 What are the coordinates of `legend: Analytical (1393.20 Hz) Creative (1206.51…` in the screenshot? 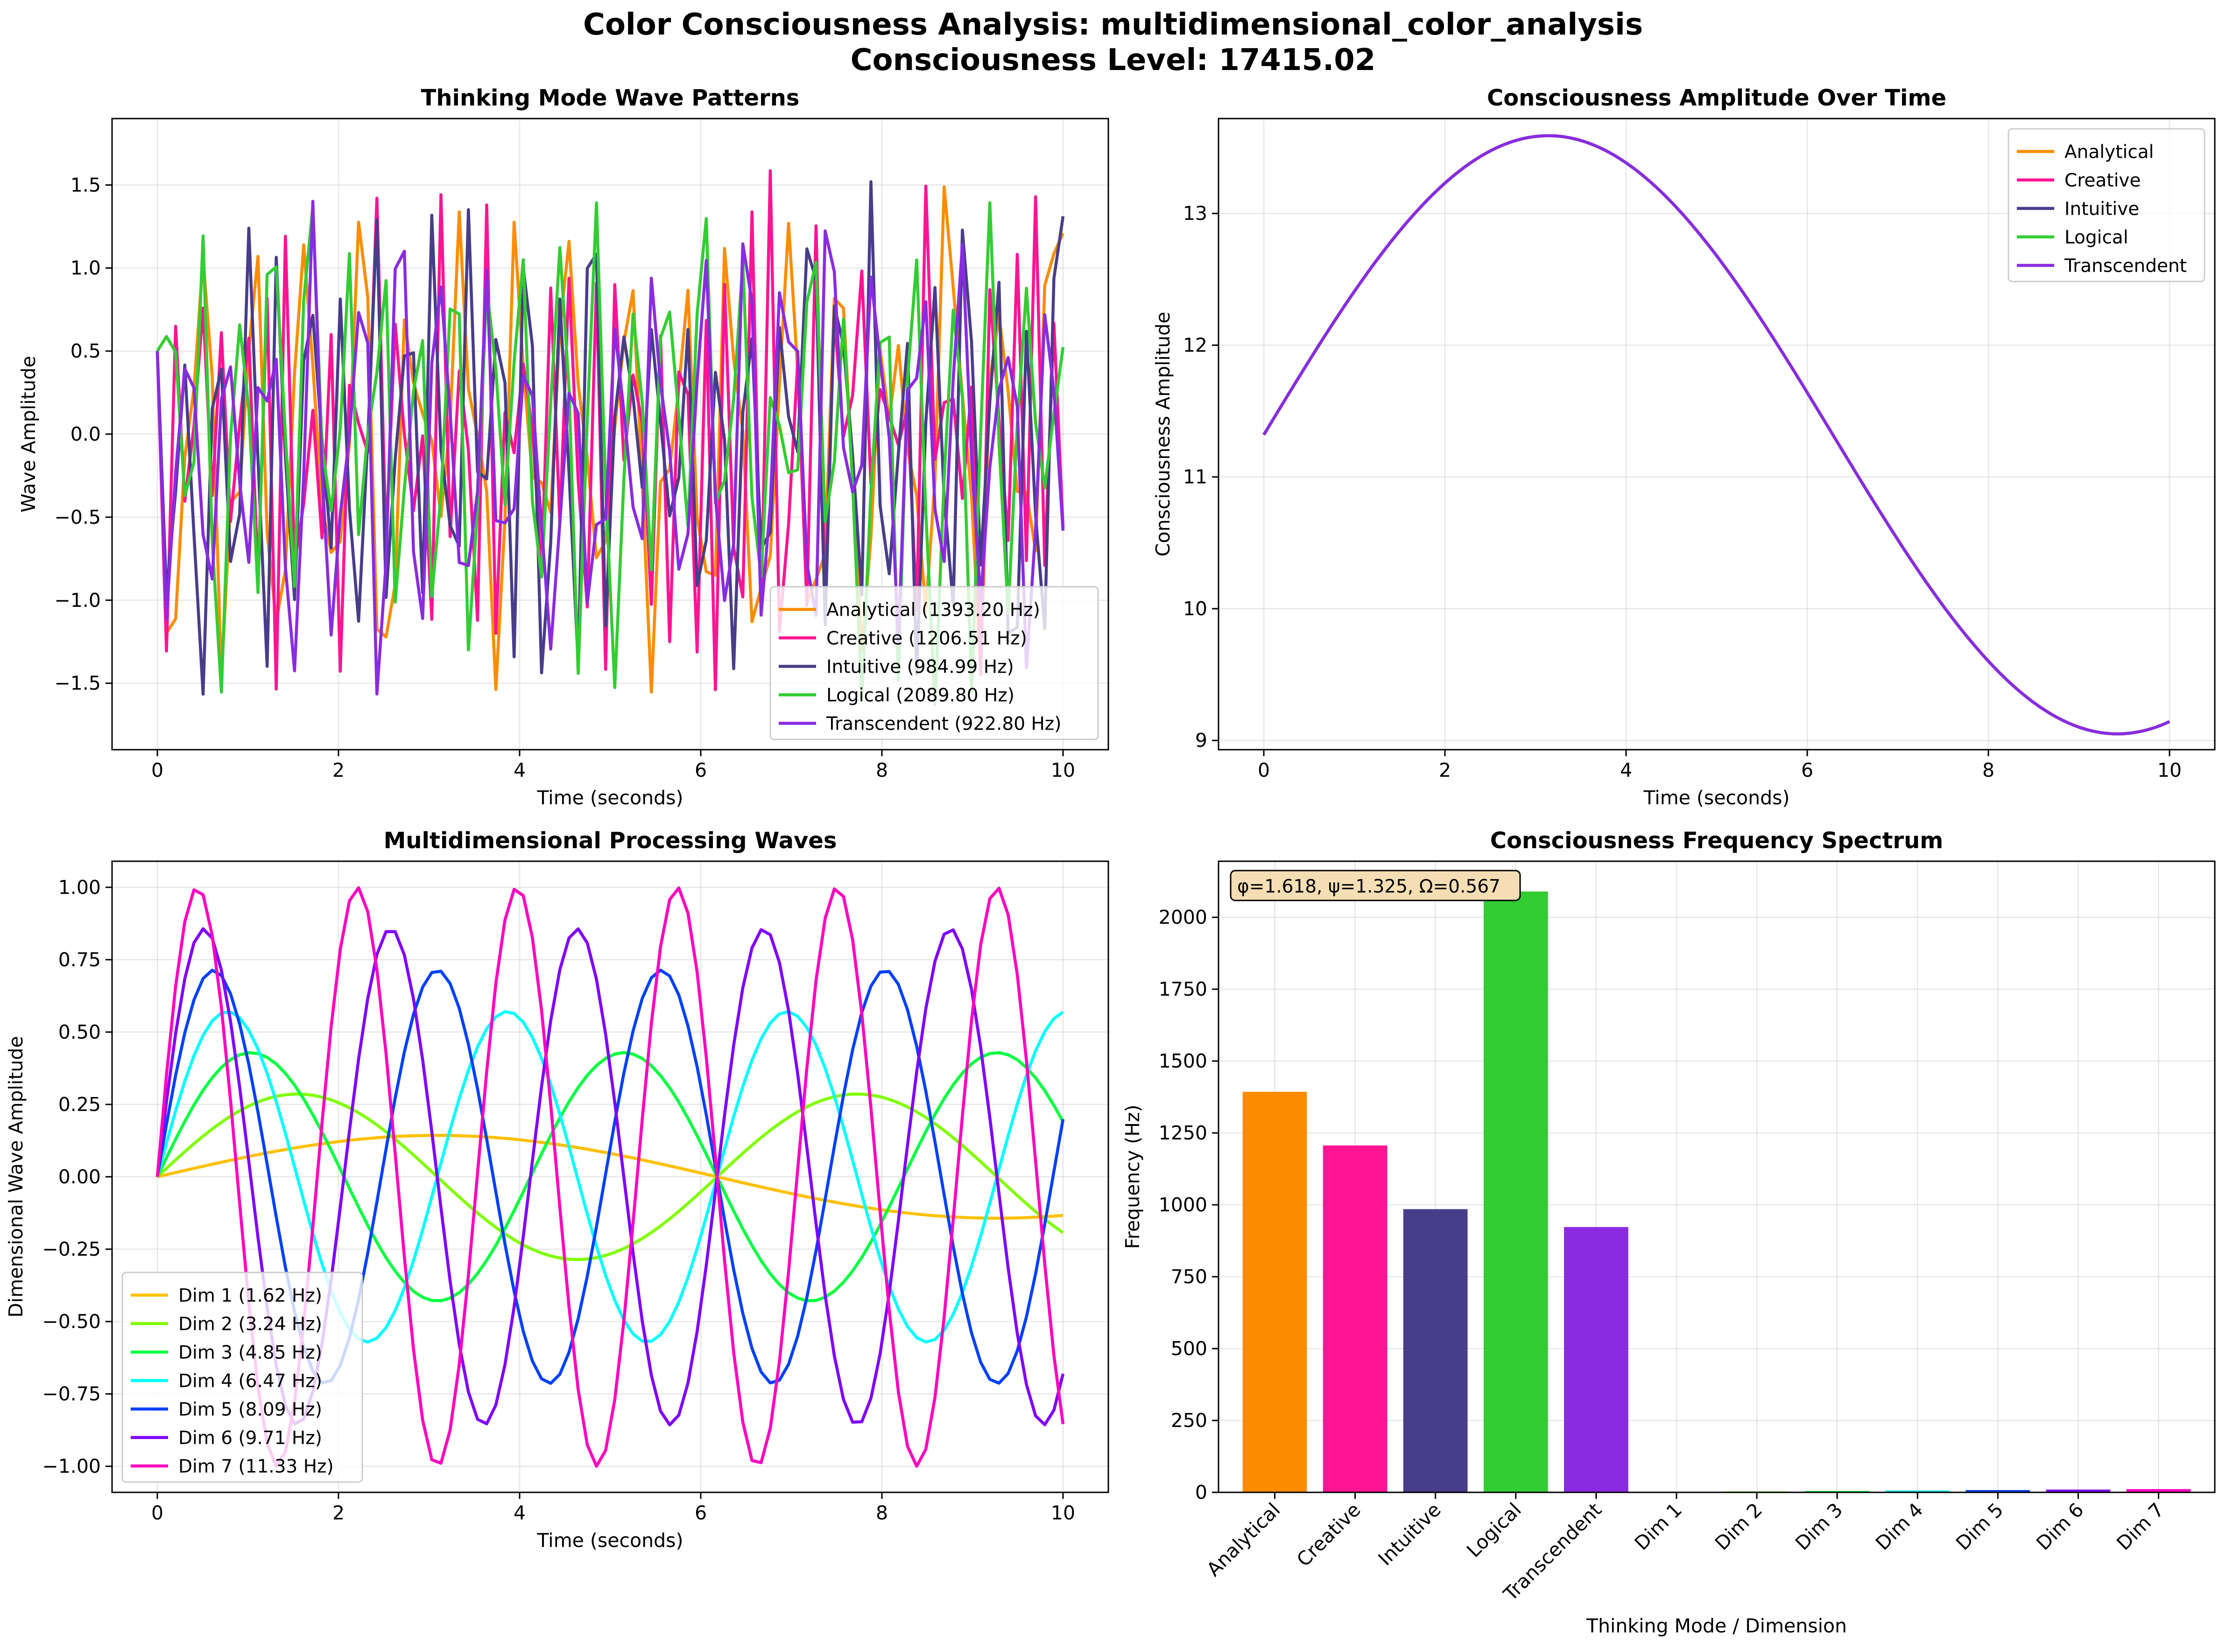 It's located at (934, 663).